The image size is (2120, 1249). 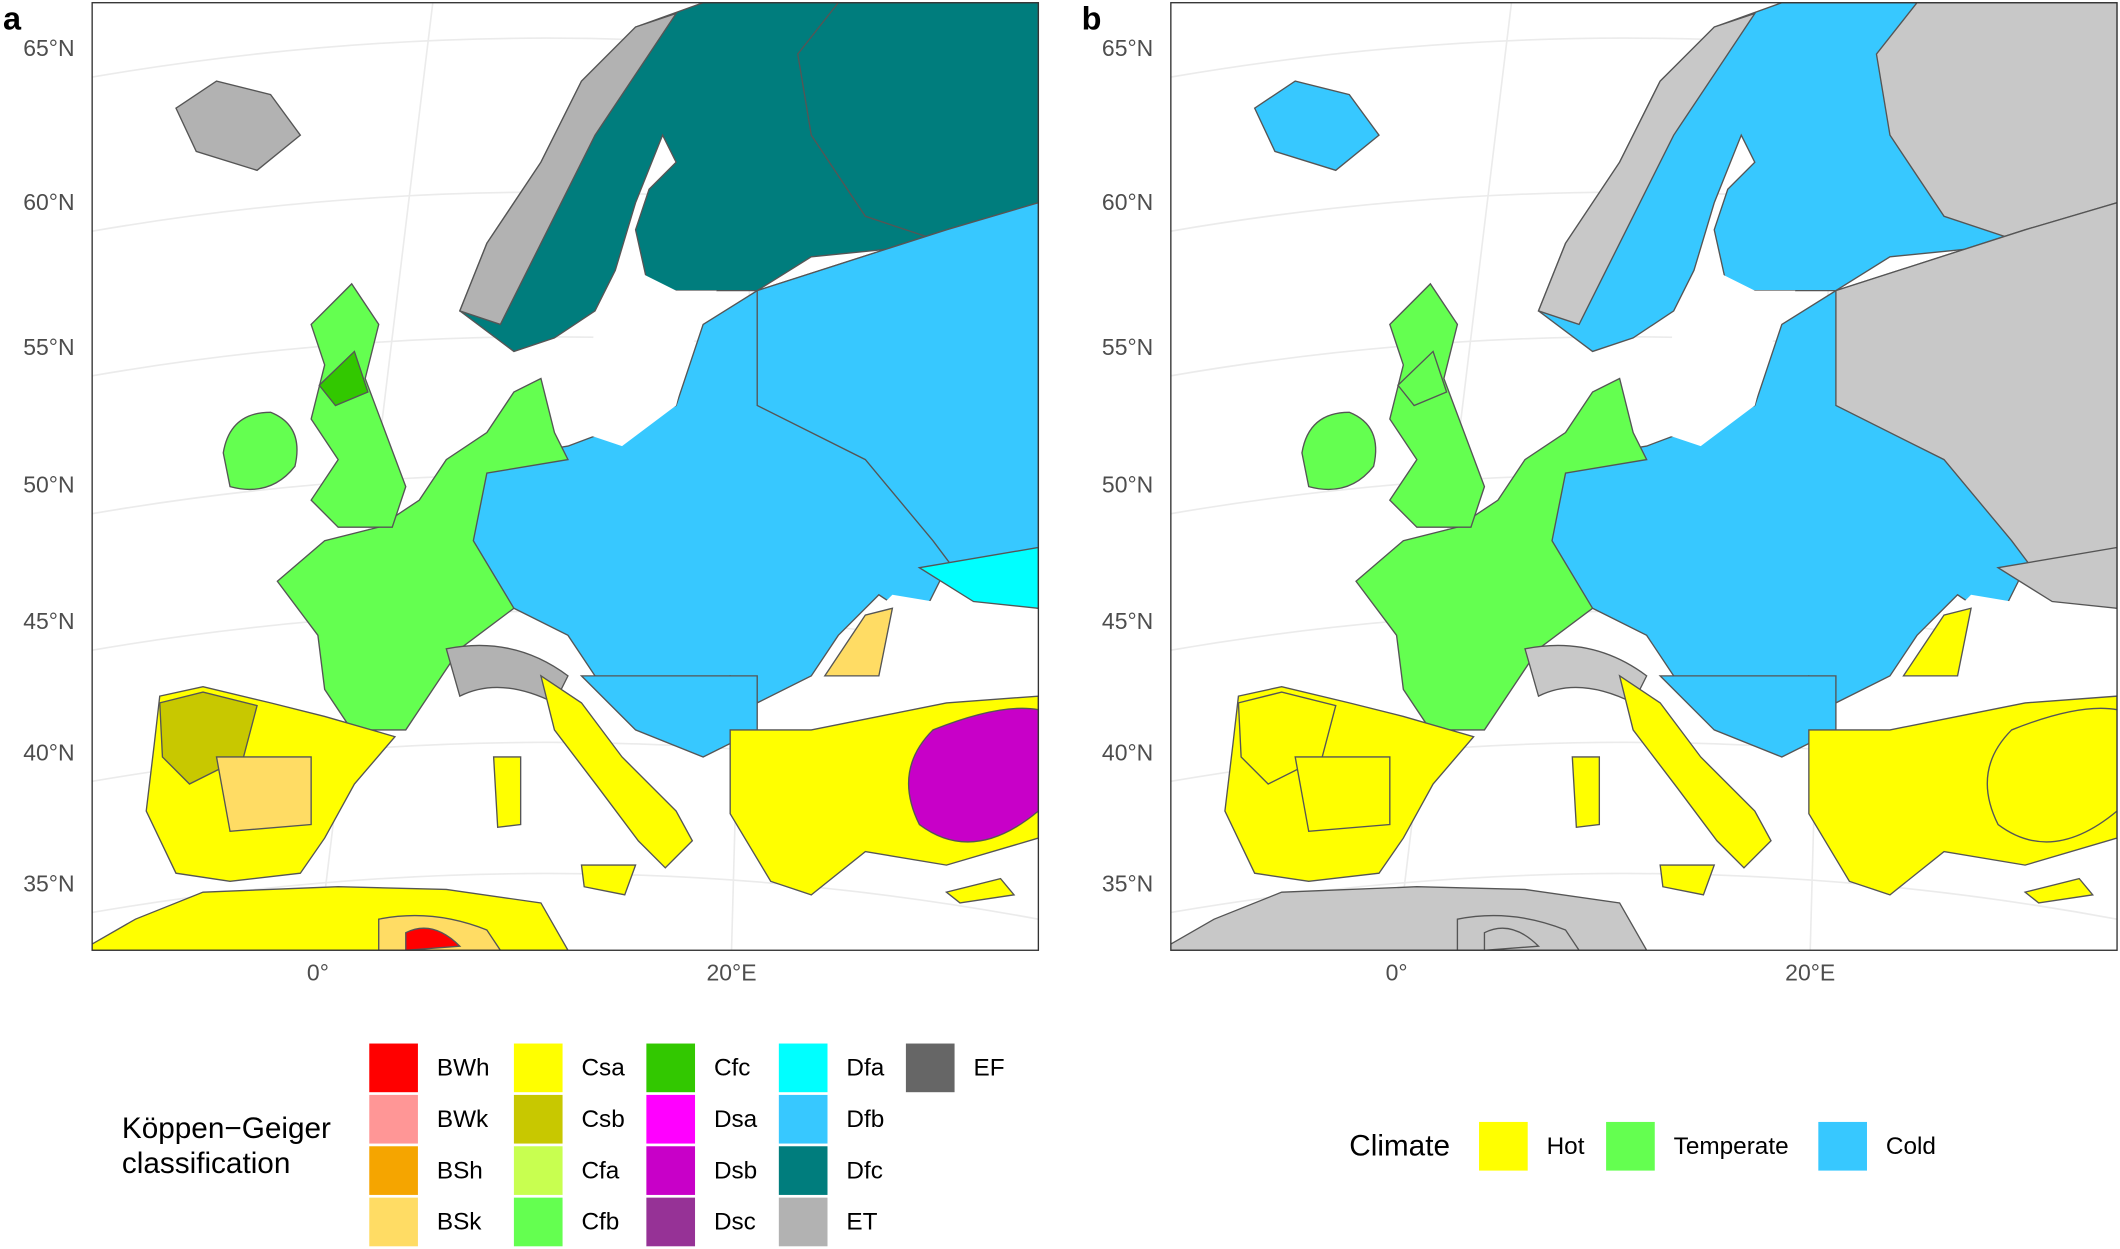 What do you see at coordinates (602, 1119) in the screenshot?
I see `legend-label: Csb` at bounding box center [602, 1119].